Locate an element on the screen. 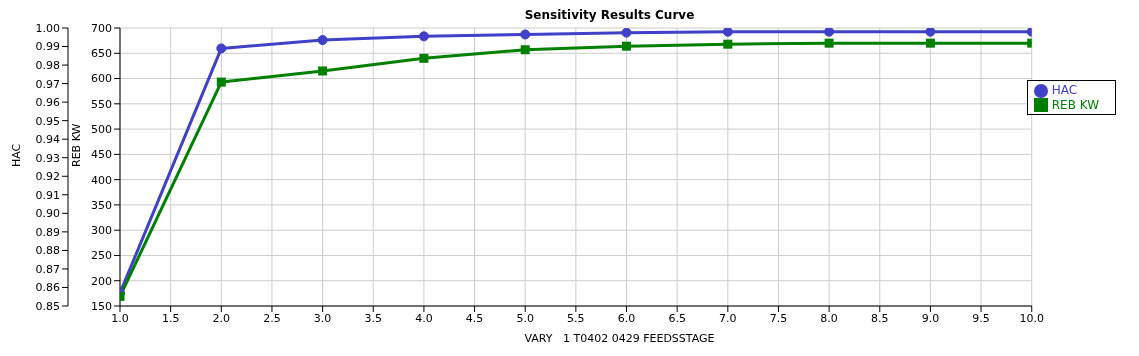 The width and height of the screenshot is (1139, 356). x-tick-label: 2.0 is located at coordinates (221, 318).